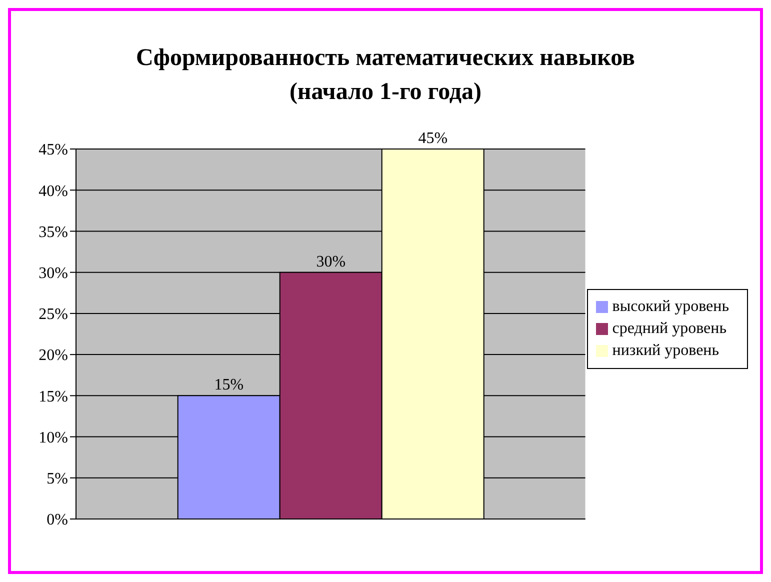 This screenshot has height=582, width=771. Describe the element at coordinates (433, 138) in the screenshot. I see `data-label: 45%` at that location.